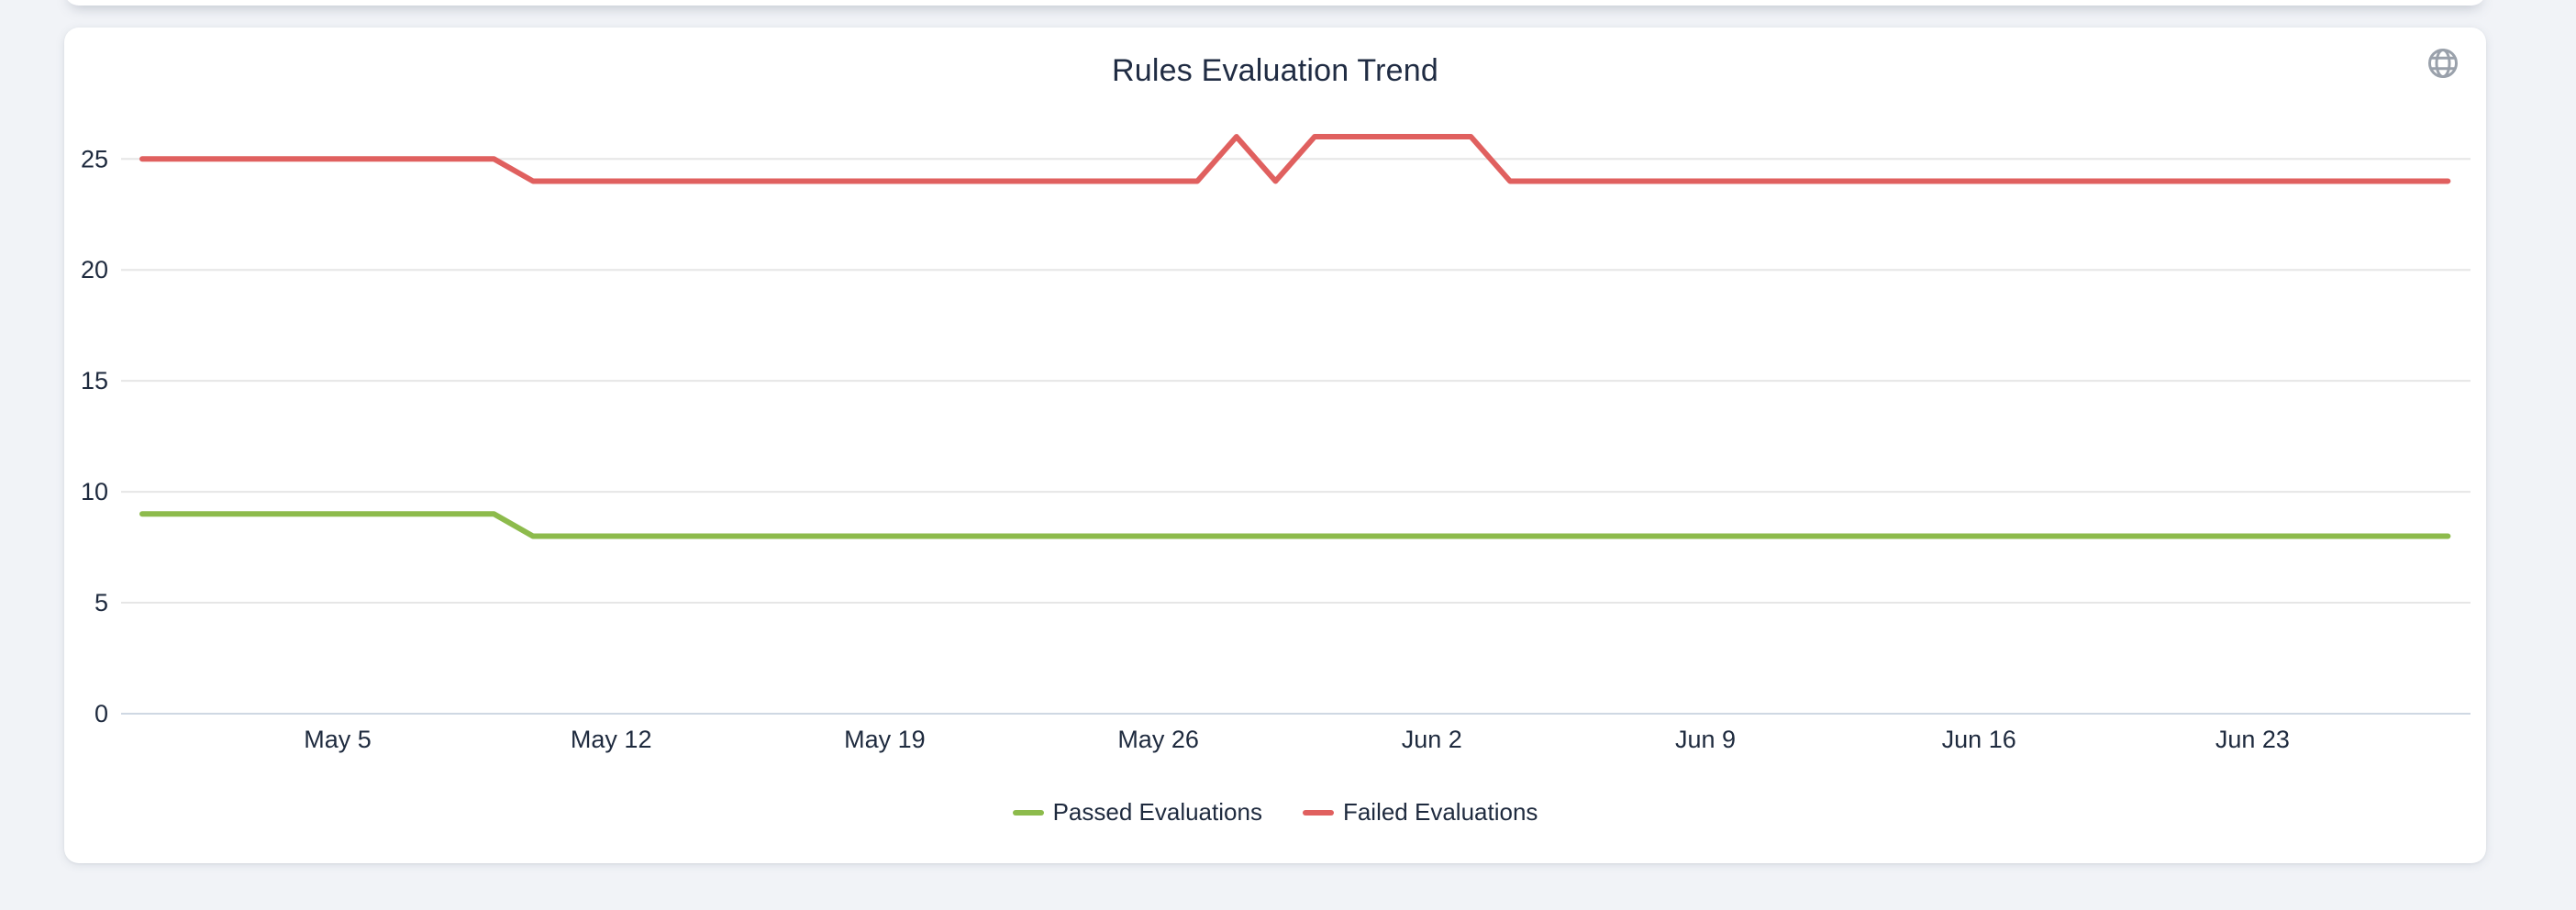 This screenshot has height=910, width=2576. Describe the element at coordinates (1440, 812) in the screenshot. I see `legend-label: Failed Evaluations` at that location.